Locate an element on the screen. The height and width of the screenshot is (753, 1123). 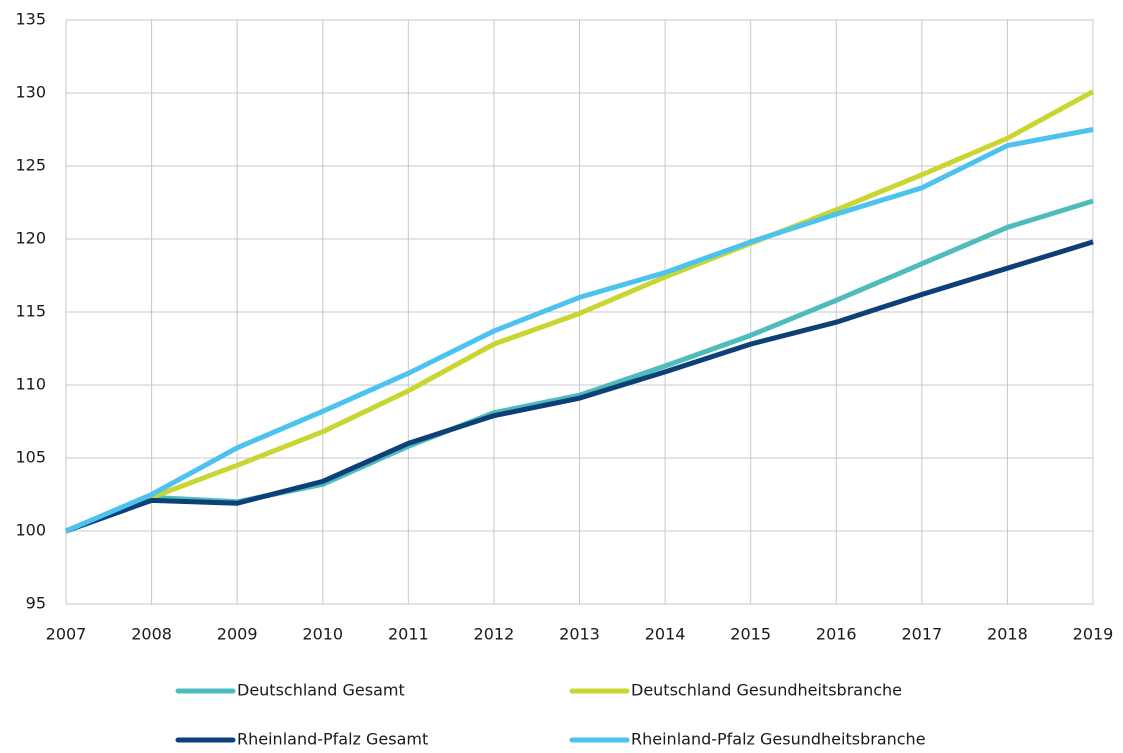
y-tick-label: 95 is located at coordinates (36, 603).